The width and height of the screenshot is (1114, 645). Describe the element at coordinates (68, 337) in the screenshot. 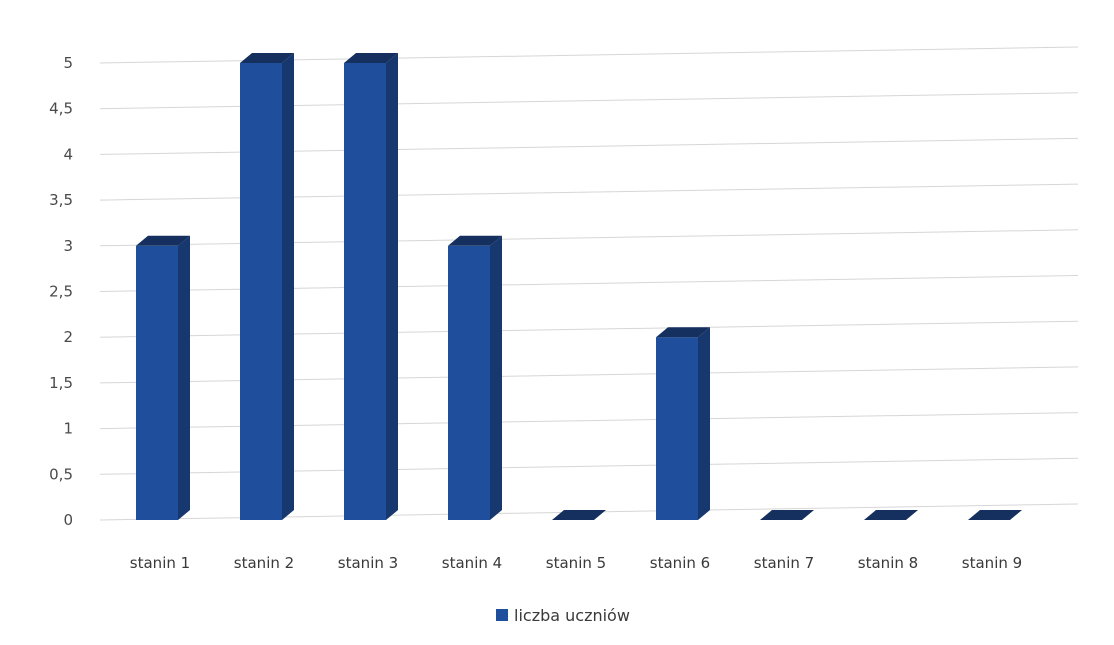

I see `y-tick-label: 2` at that location.